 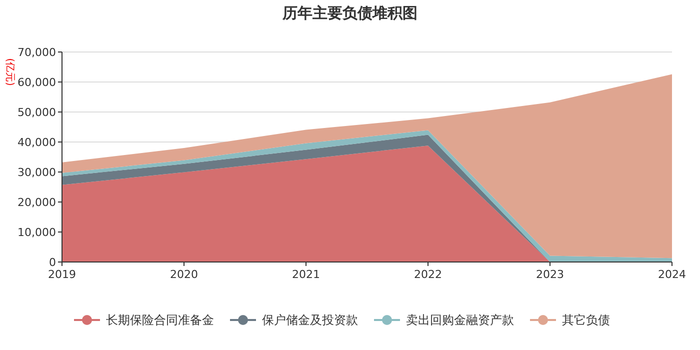 What do you see at coordinates (37, 82) in the screenshot?
I see `y-tick-label: 60,000` at bounding box center [37, 82].